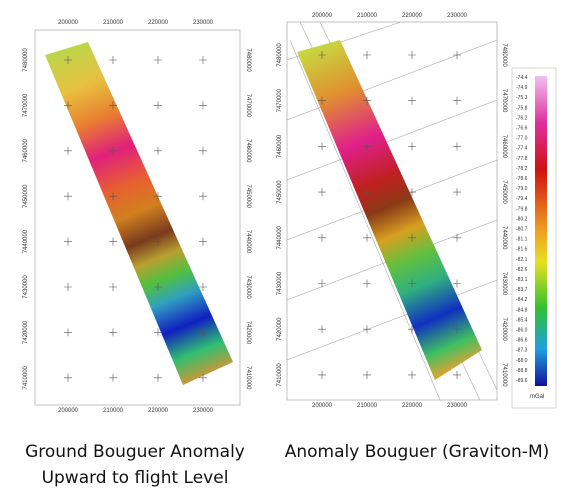  What do you see at coordinates (522, 108) in the screenshot?
I see `colorbar-label: -75.8` at bounding box center [522, 108].